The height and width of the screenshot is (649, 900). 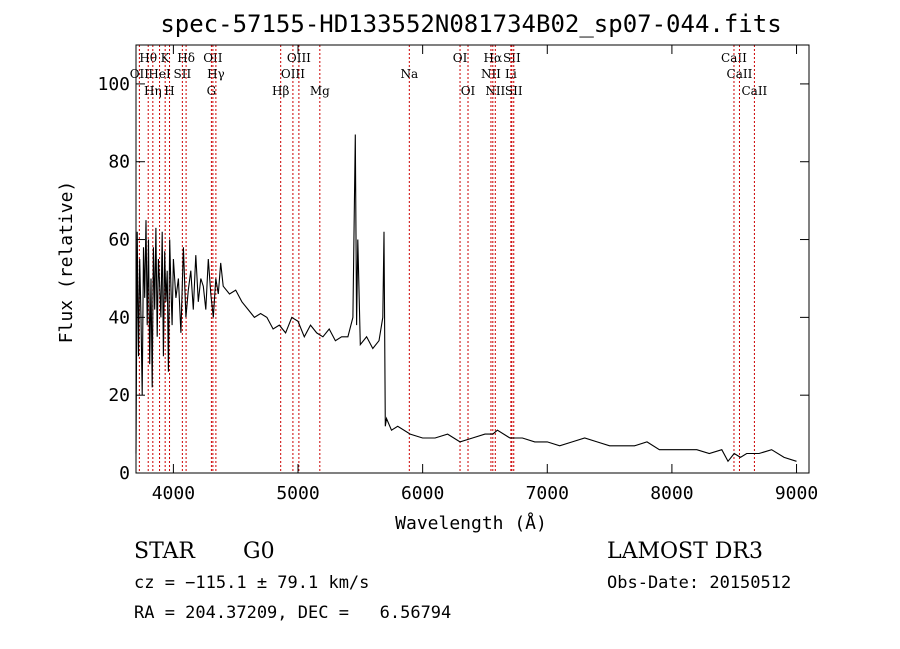 I want to click on spectral-subclass: G0, so click(x=259, y=551).